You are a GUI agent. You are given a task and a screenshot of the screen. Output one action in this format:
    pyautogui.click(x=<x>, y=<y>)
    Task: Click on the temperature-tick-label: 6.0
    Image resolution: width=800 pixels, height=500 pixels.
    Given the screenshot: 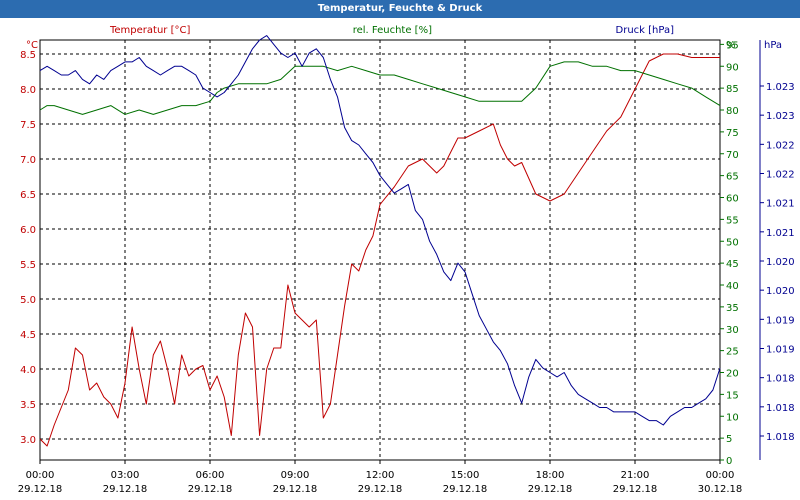 What is the action you would take?
    pyautogui.click(x=28, y=230)
    